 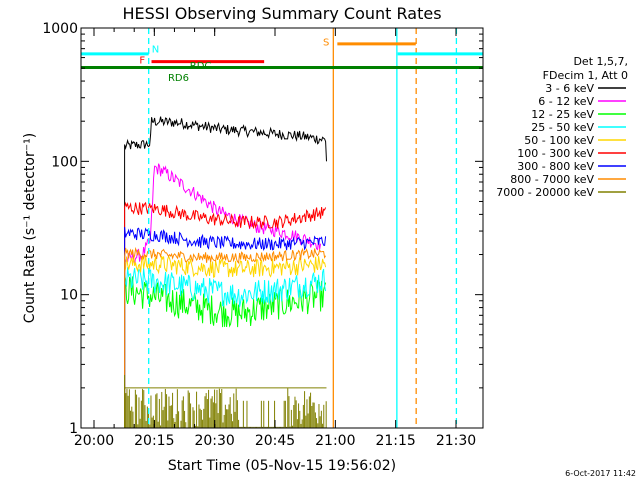 I want to click on series-12-25-kev, so click(x=225, y=351).